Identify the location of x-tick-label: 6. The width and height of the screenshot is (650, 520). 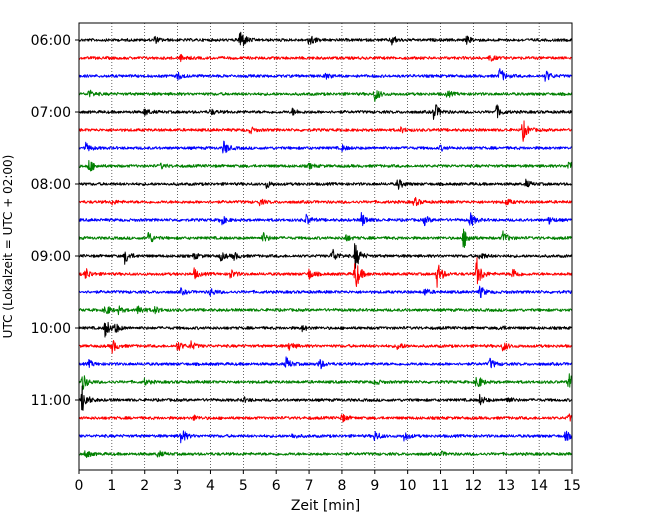
(276, 486).